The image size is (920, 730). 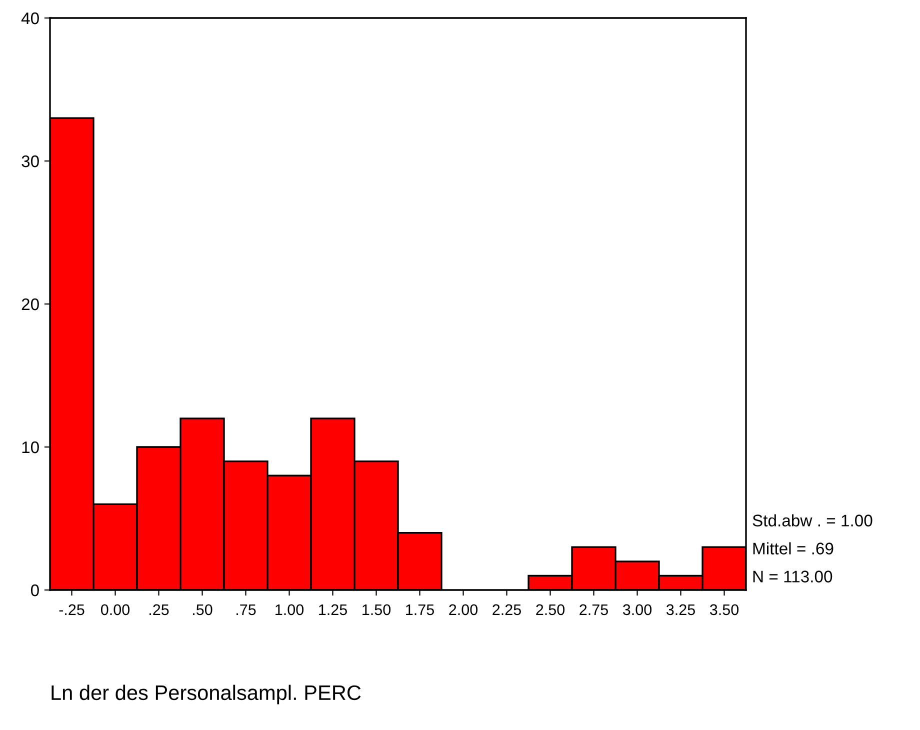 What do you see at coordinates (420, 610) in the screenshot?
I see `x-tick-label: 1.75` at bounding box center [420, 610].